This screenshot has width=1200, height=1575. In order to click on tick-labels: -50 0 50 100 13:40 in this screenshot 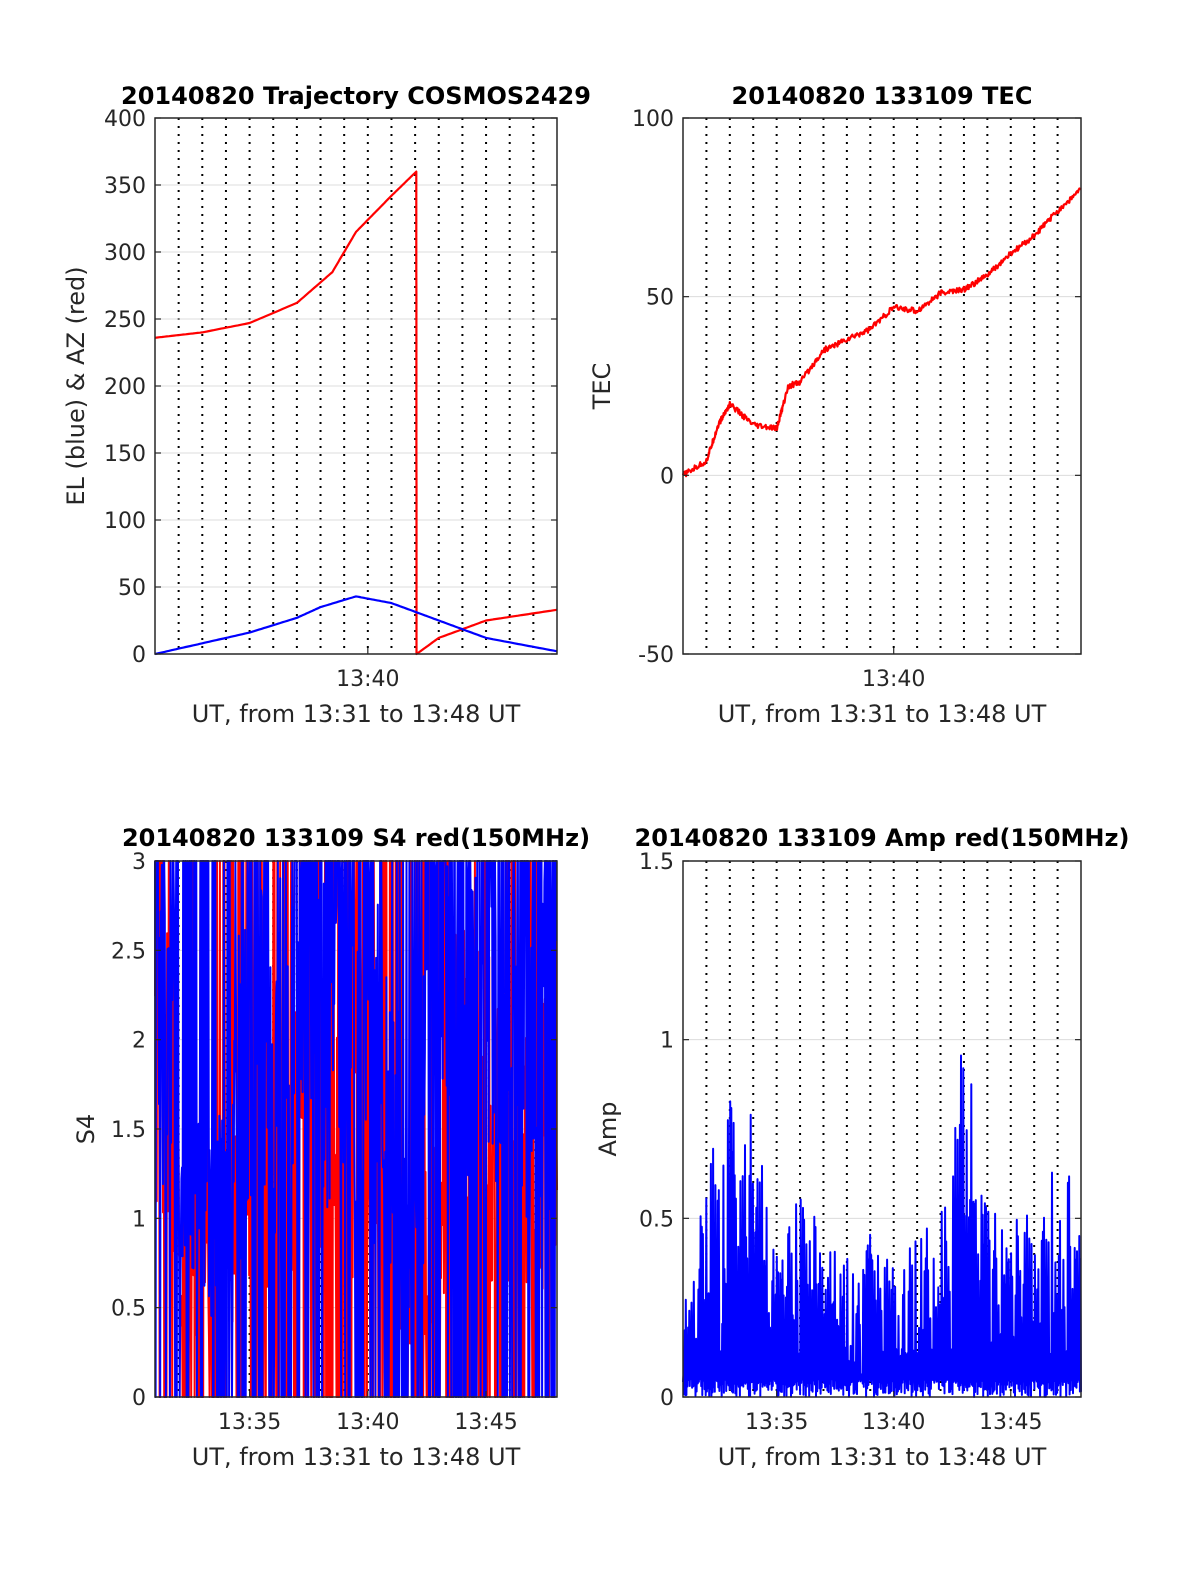, I will do `click(856, 399)`.